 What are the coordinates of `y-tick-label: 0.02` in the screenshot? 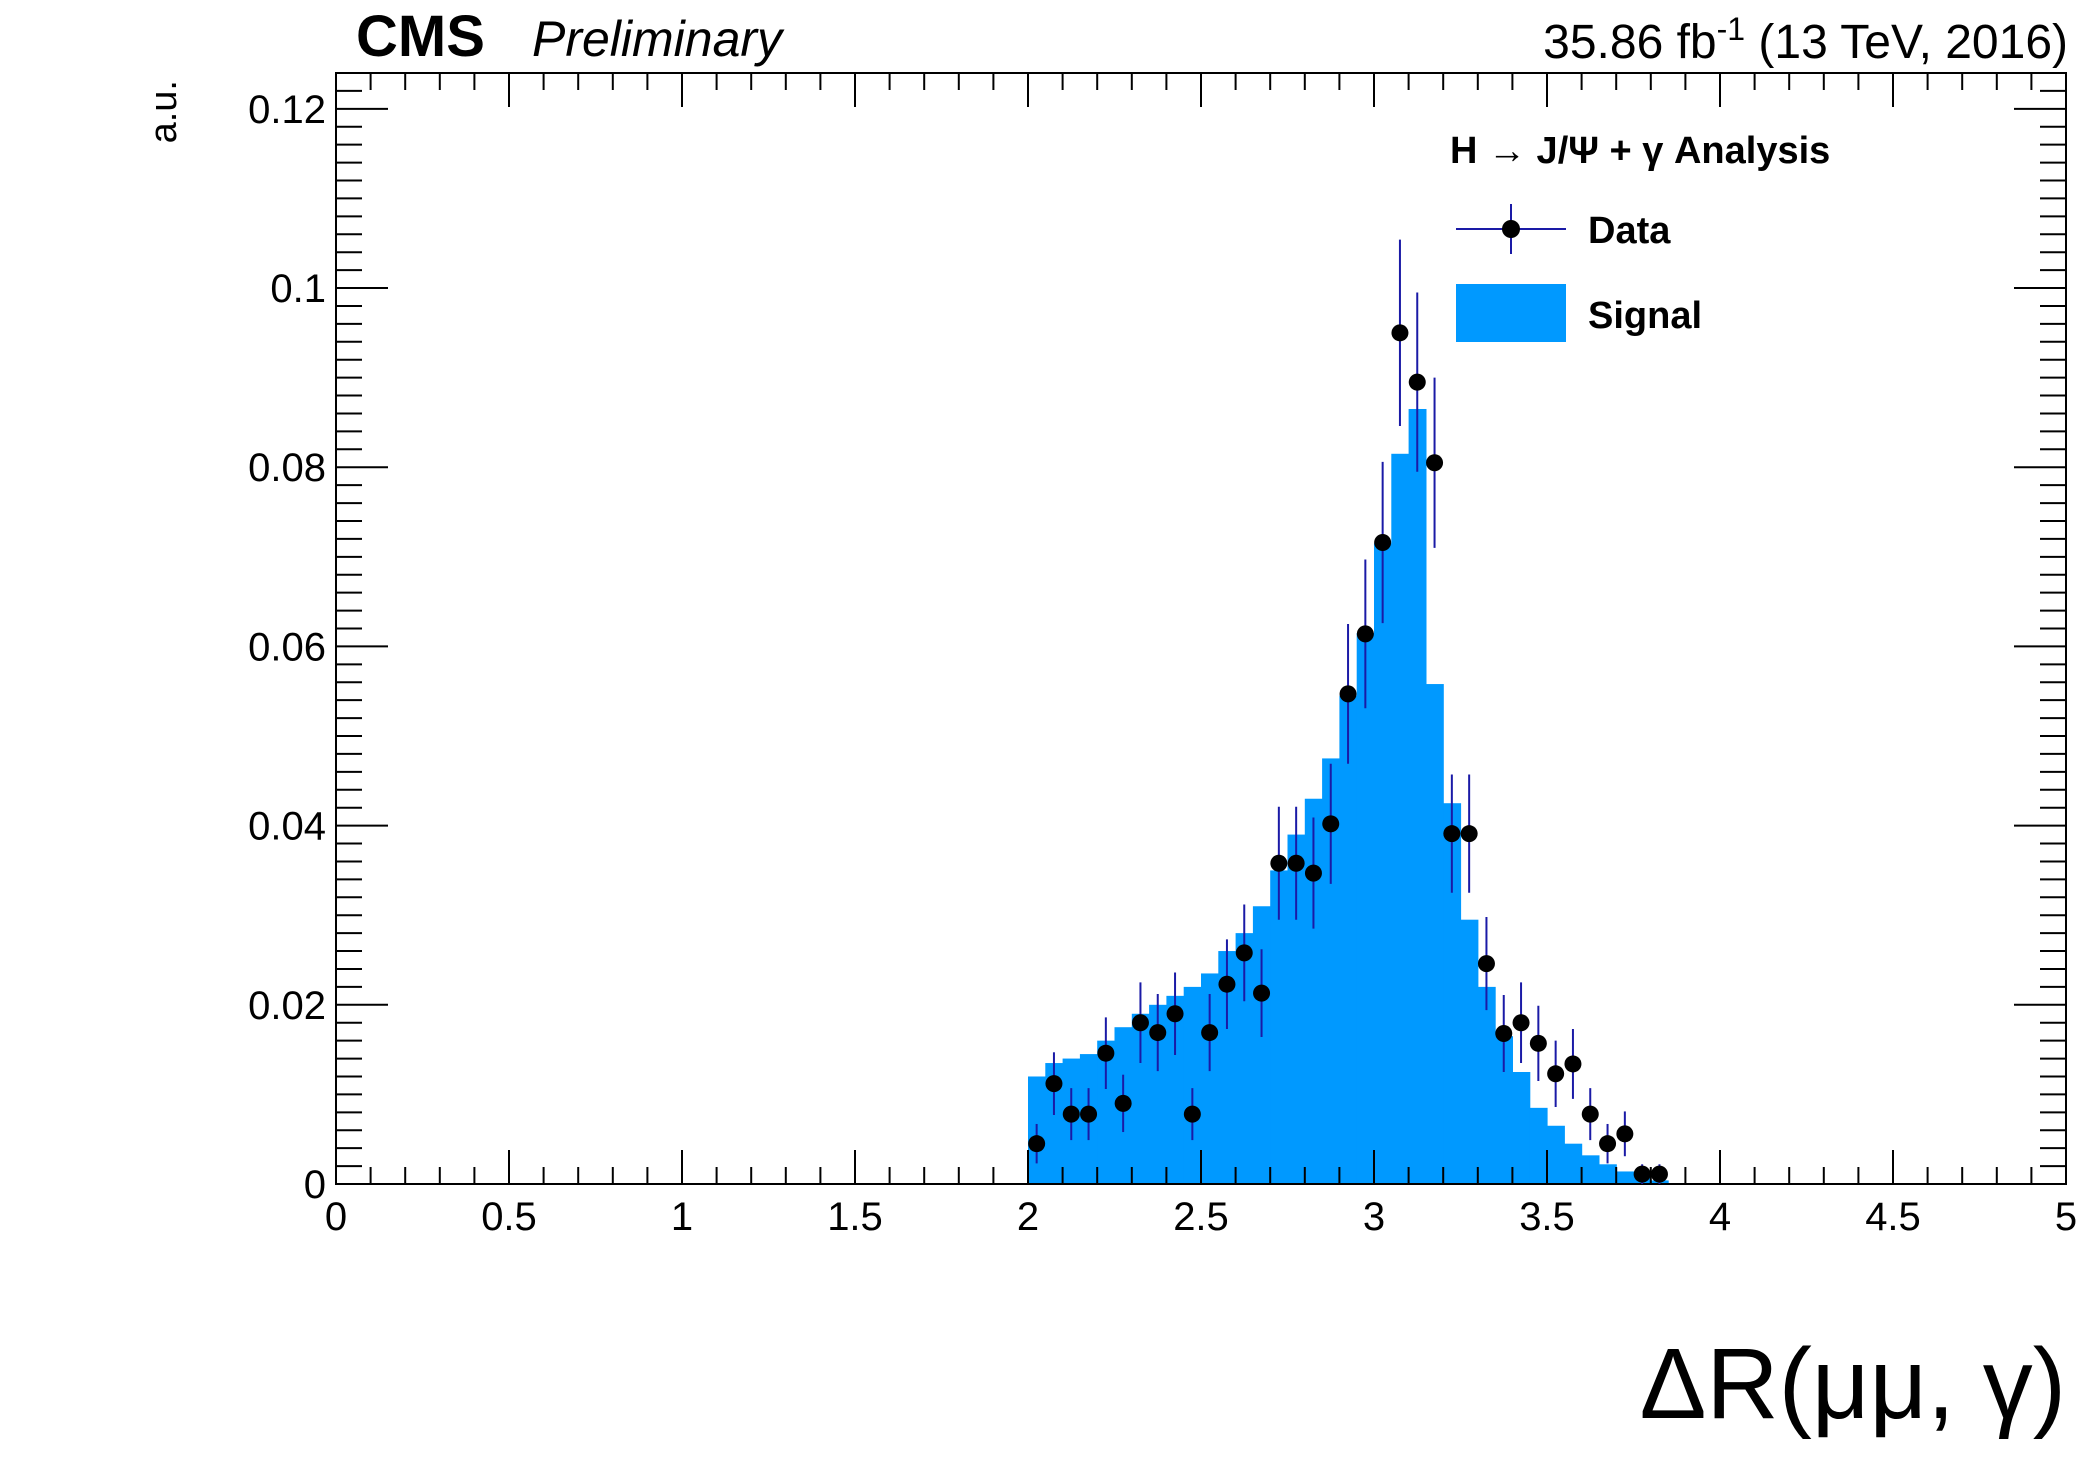 It's located at (287, 1006).